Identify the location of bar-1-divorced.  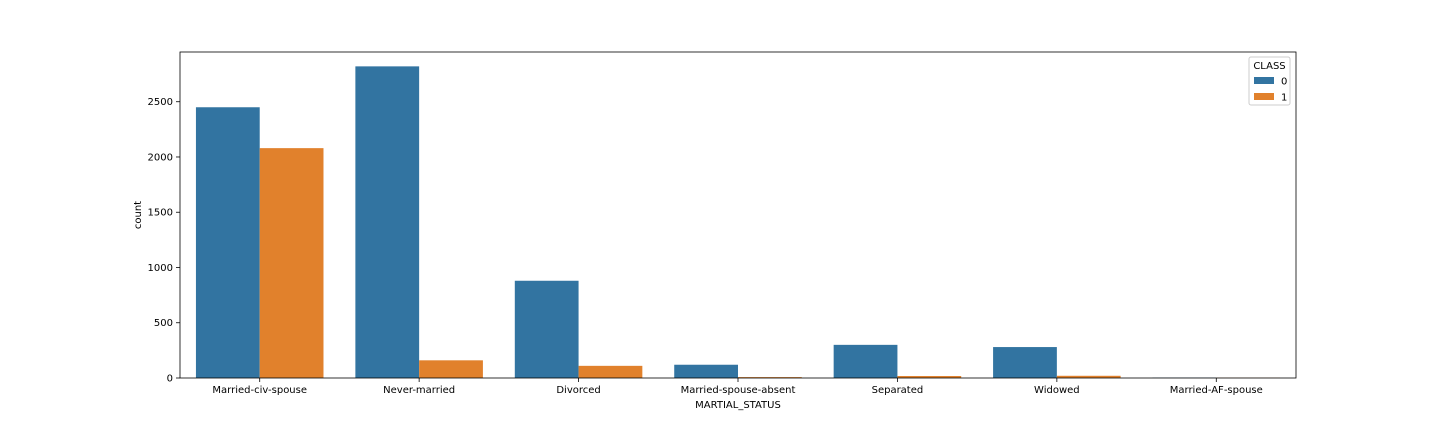
(610, 371).